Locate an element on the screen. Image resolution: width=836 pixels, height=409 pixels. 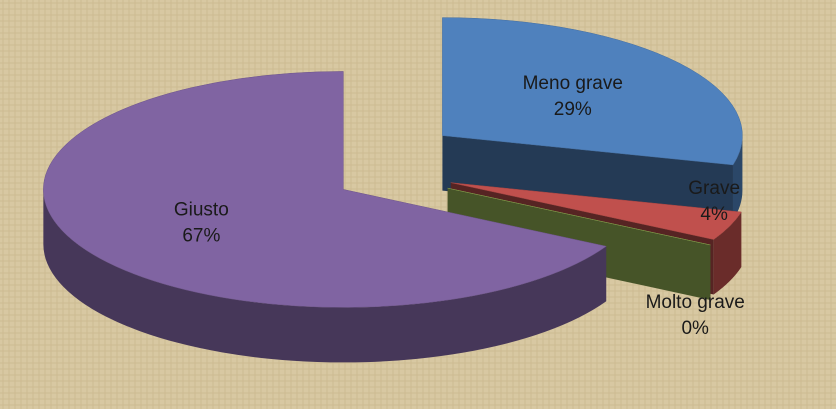
slice-label-value: 4% is located at coordinates (714, 214).